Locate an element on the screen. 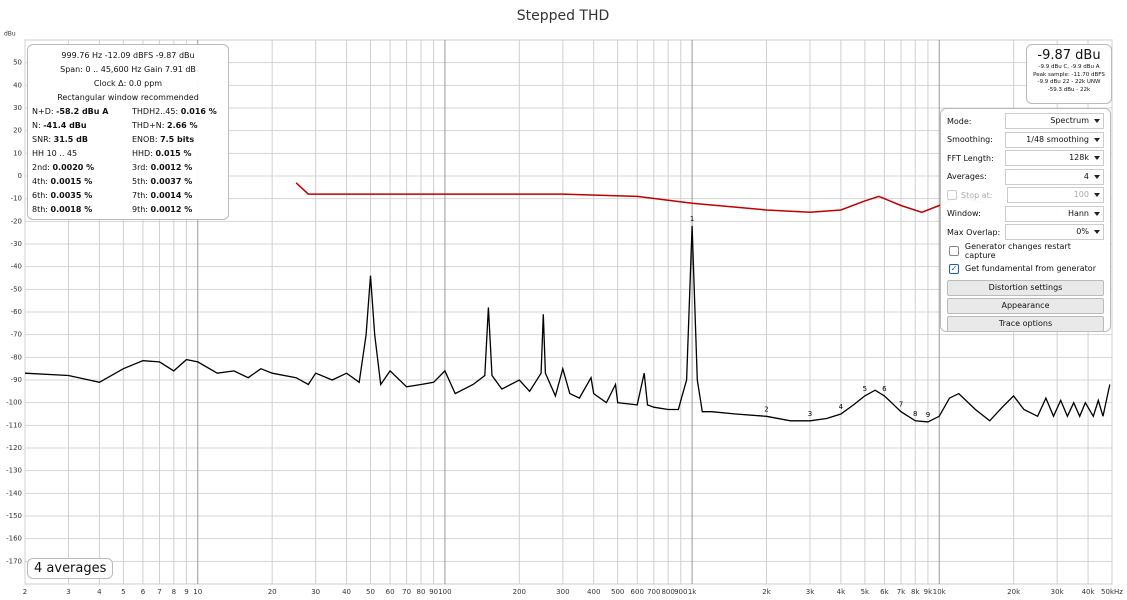 This screenshot has height=600, width=1127. dropdown: 4 is located at coordinates (1054, 176).